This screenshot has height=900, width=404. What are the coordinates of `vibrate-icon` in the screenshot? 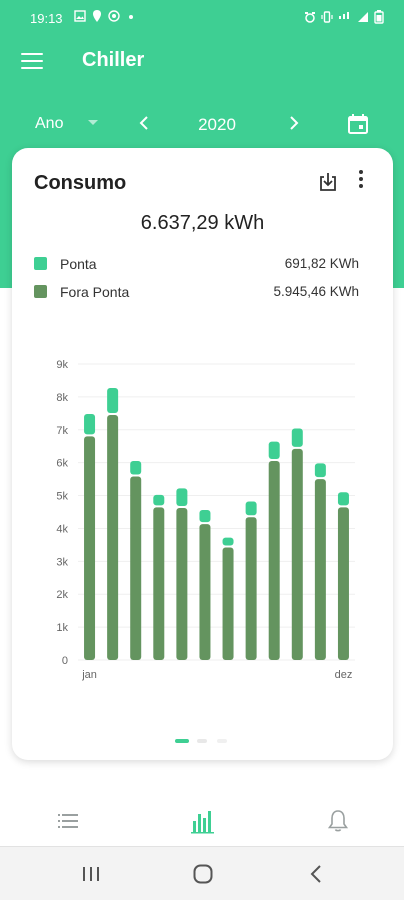 It's located at (327, 17).